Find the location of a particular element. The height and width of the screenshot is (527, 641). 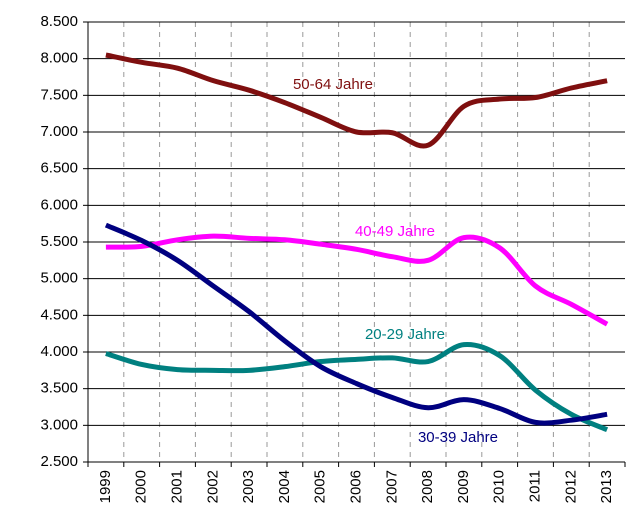

series-label: 20-29 Jahre is located at coordinates (405, 334).